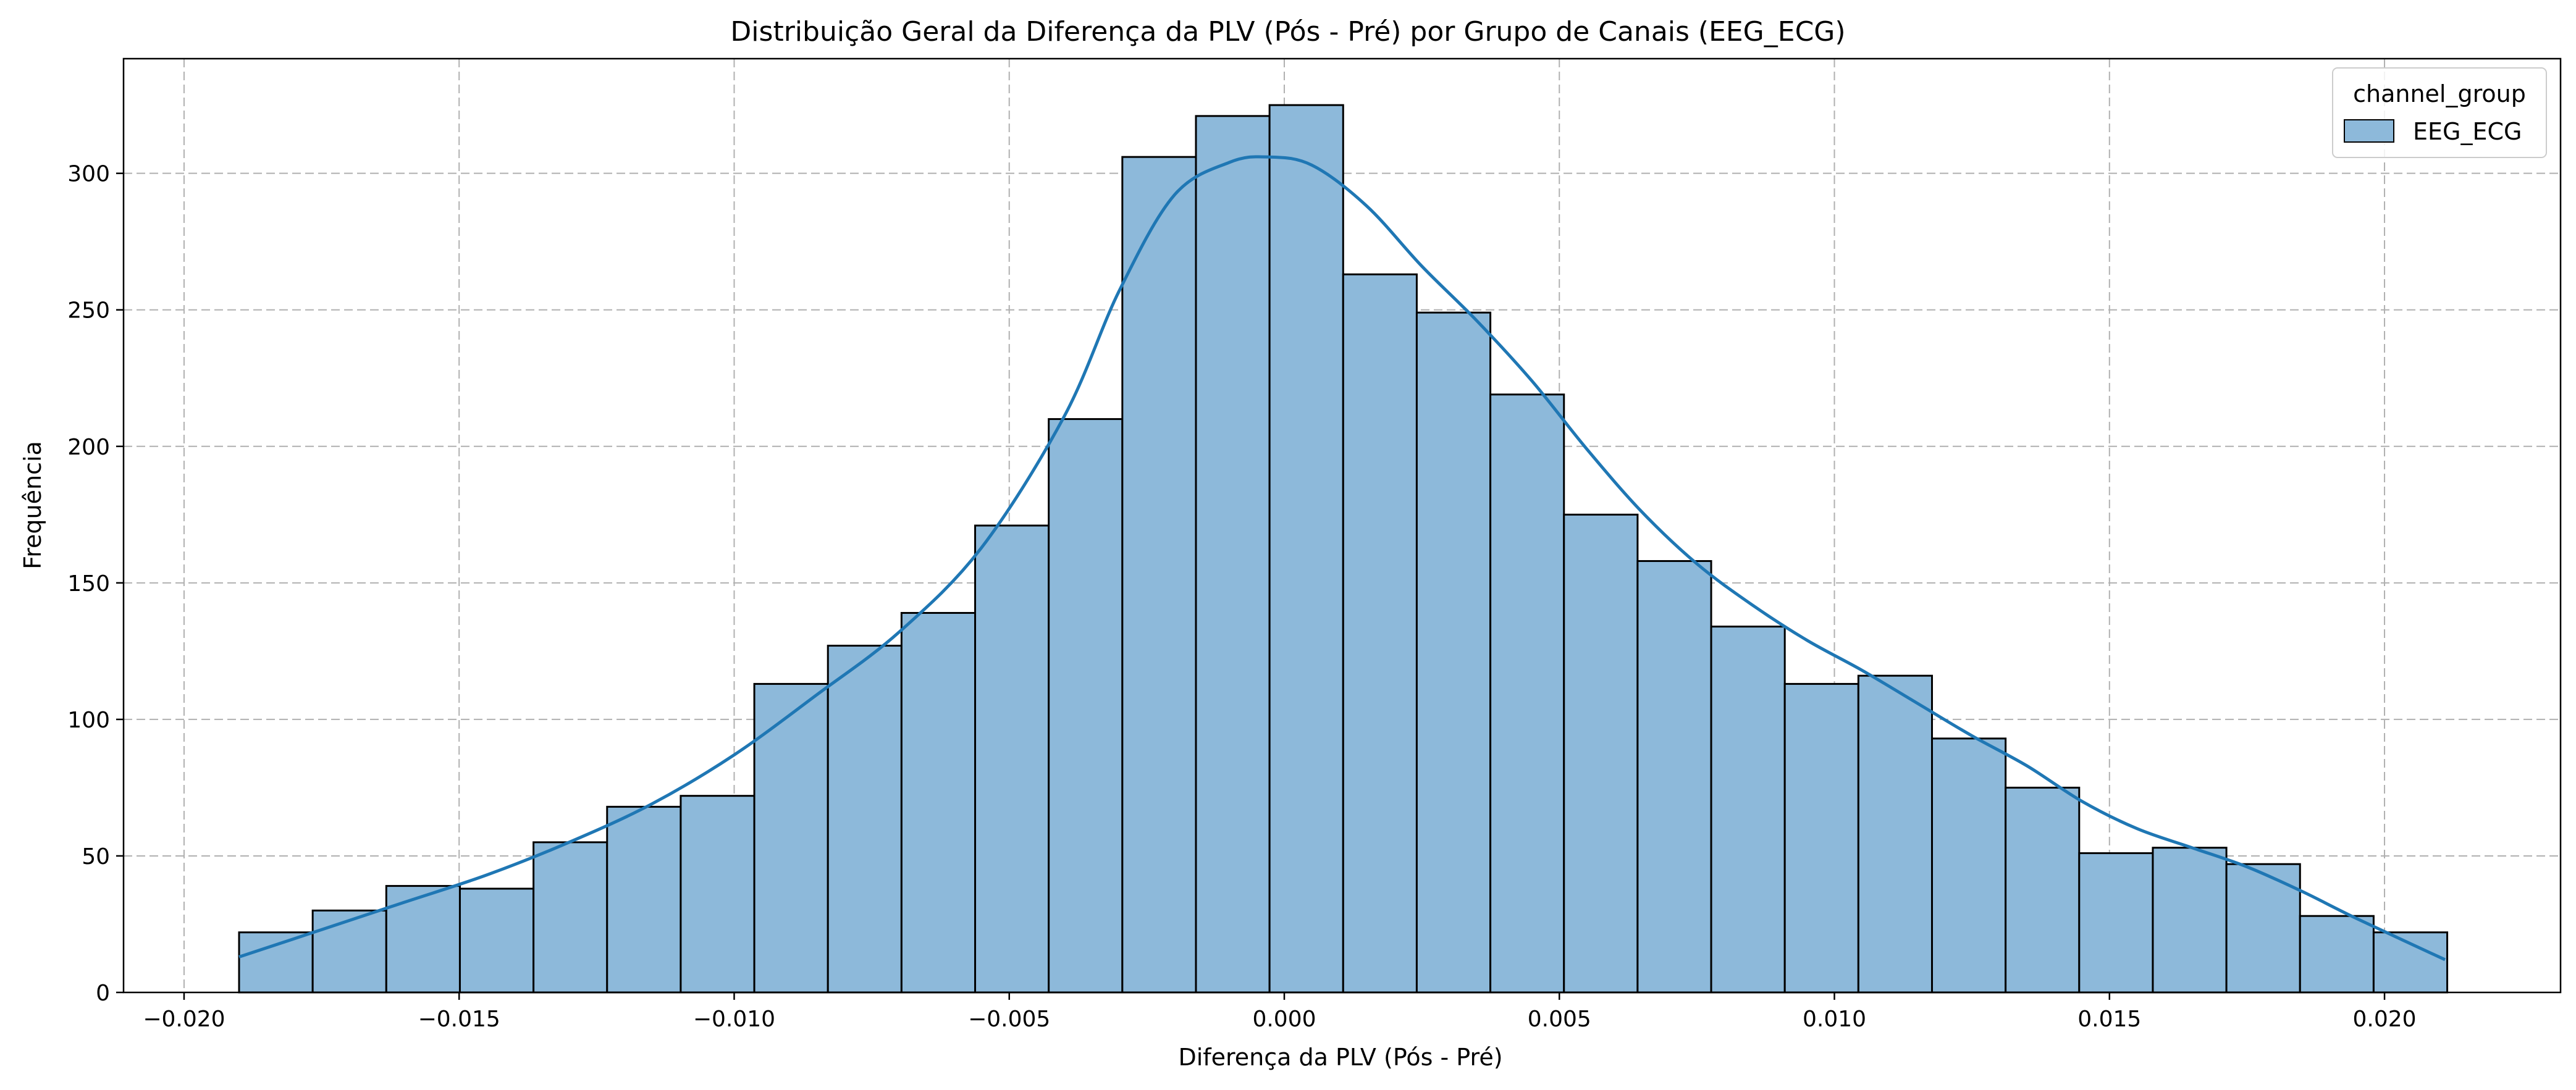 This screenshot has width=2576, height=1090. I want to click on x-tick-label: −0.020, so click(184, 1019).